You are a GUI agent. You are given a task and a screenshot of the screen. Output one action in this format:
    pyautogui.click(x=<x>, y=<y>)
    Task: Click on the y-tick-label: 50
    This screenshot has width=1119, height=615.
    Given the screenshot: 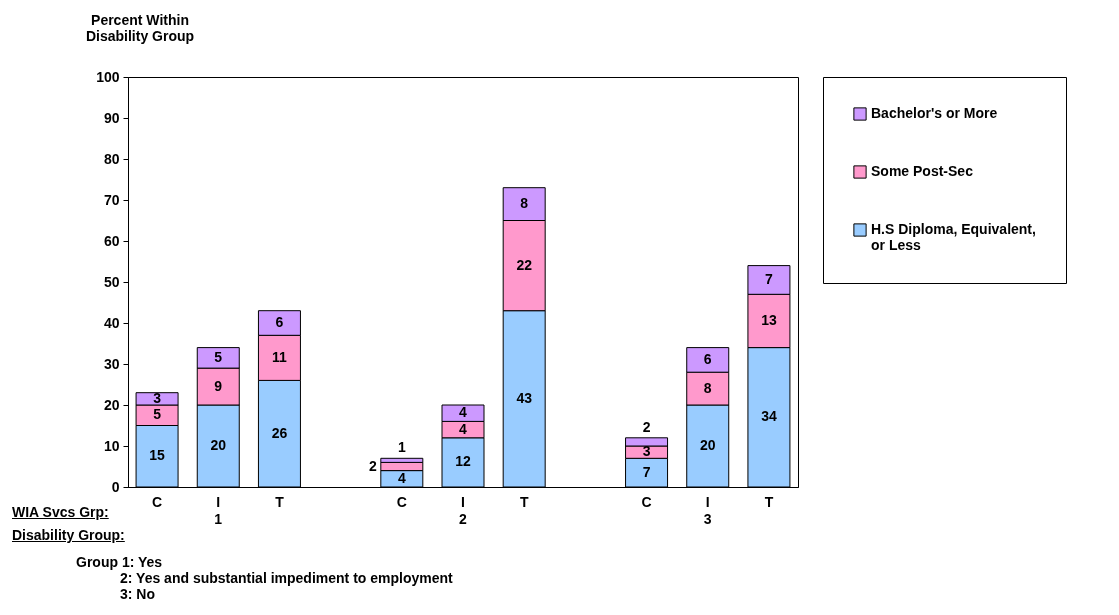 What is the action you would take?
    pyautogui.click(x=111, y=281)
    